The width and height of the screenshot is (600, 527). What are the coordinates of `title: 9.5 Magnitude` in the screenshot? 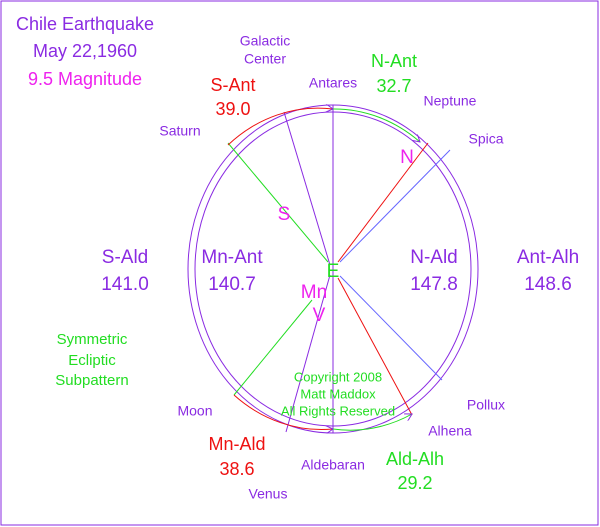 It's located at (85, 79).